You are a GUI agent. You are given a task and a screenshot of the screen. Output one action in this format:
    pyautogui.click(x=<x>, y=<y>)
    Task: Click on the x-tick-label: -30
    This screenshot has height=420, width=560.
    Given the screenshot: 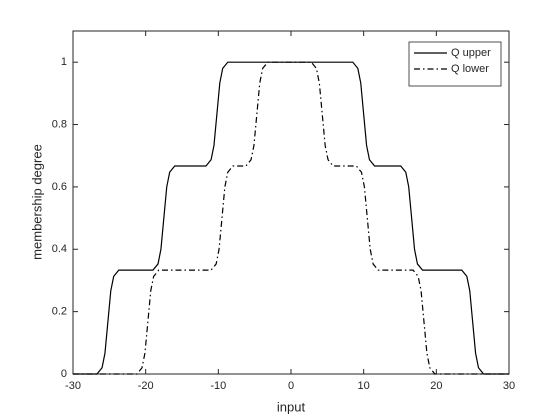 What is the action you would take?
    pyautogui.click(x=73, y=386)
    